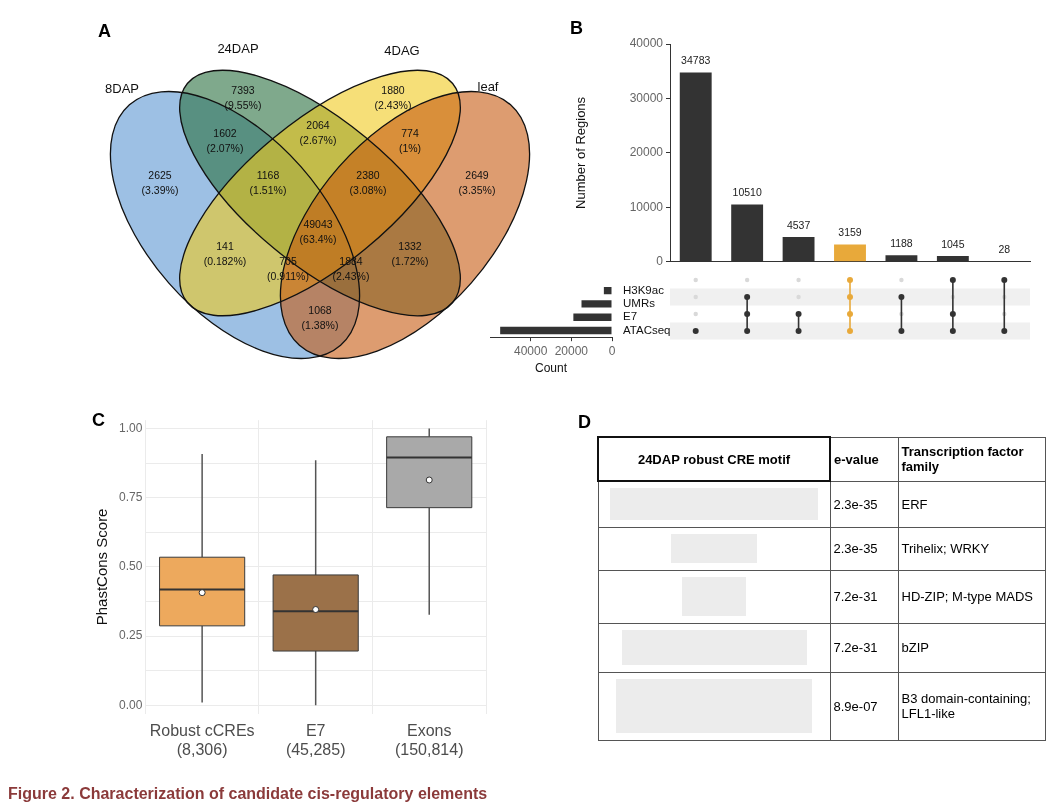 This screenshot has height=810, width=1058. I want to click on text: 2064 (2.67%), so click(318, 132).